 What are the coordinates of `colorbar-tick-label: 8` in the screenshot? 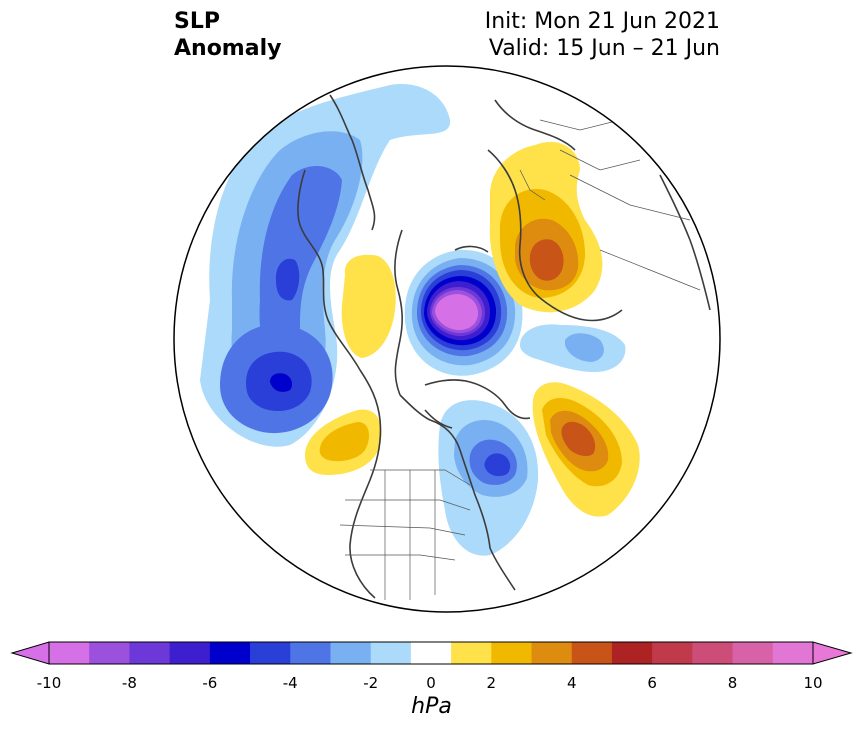 It's located at (732, 683).